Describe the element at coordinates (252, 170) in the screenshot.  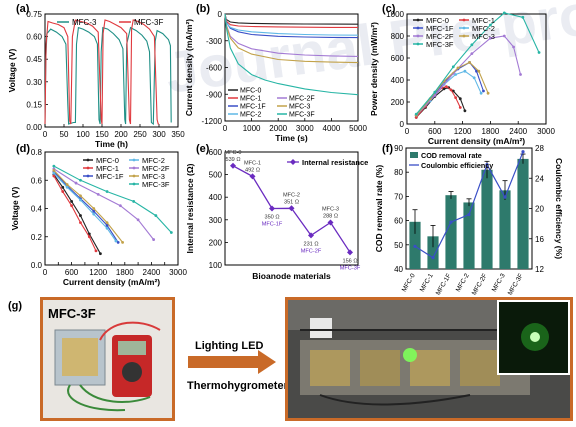
I see `data-label: 492 Ω` at that location.